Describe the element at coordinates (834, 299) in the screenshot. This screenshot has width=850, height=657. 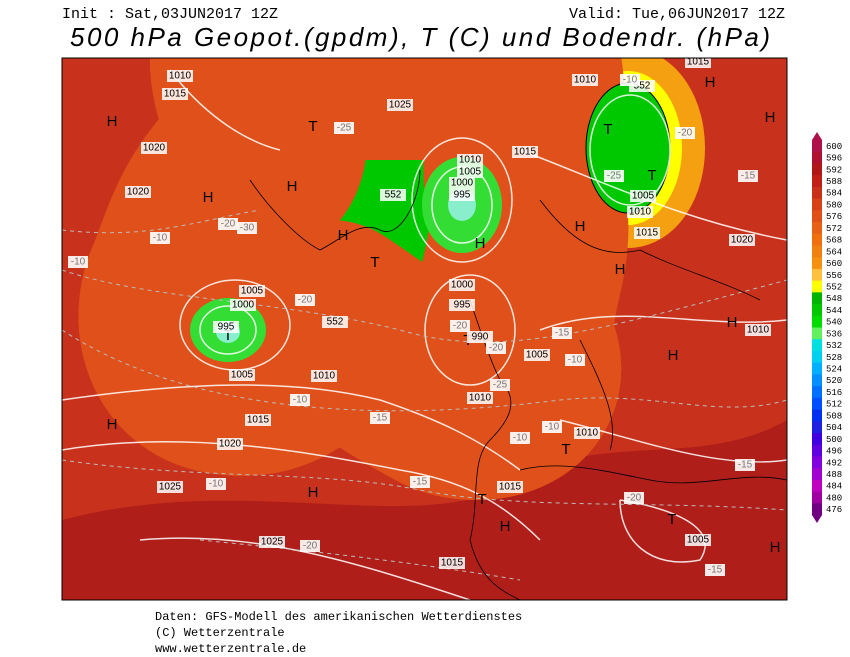
I see `colorbar-label: 548` at that location.